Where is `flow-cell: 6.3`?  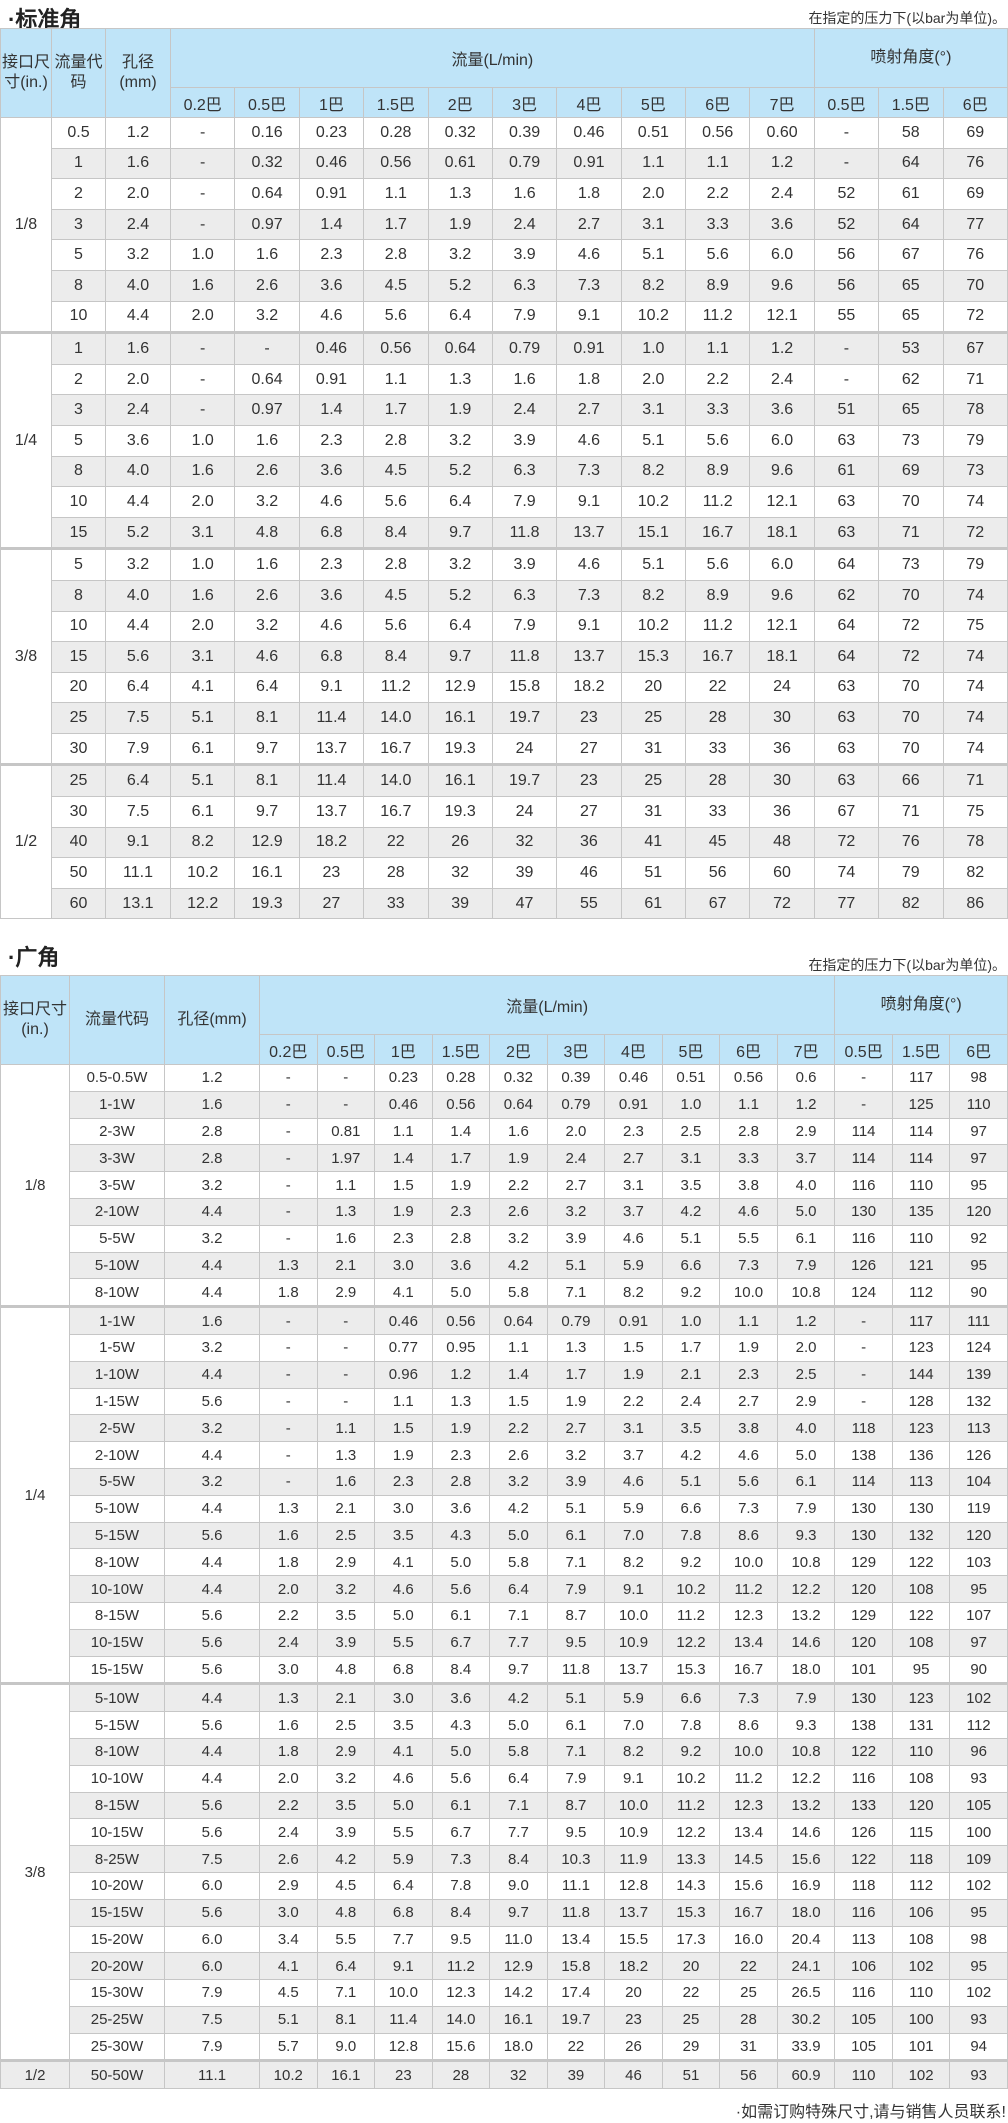
flow-cell: 6.3 is located at coordinates (524, 471).